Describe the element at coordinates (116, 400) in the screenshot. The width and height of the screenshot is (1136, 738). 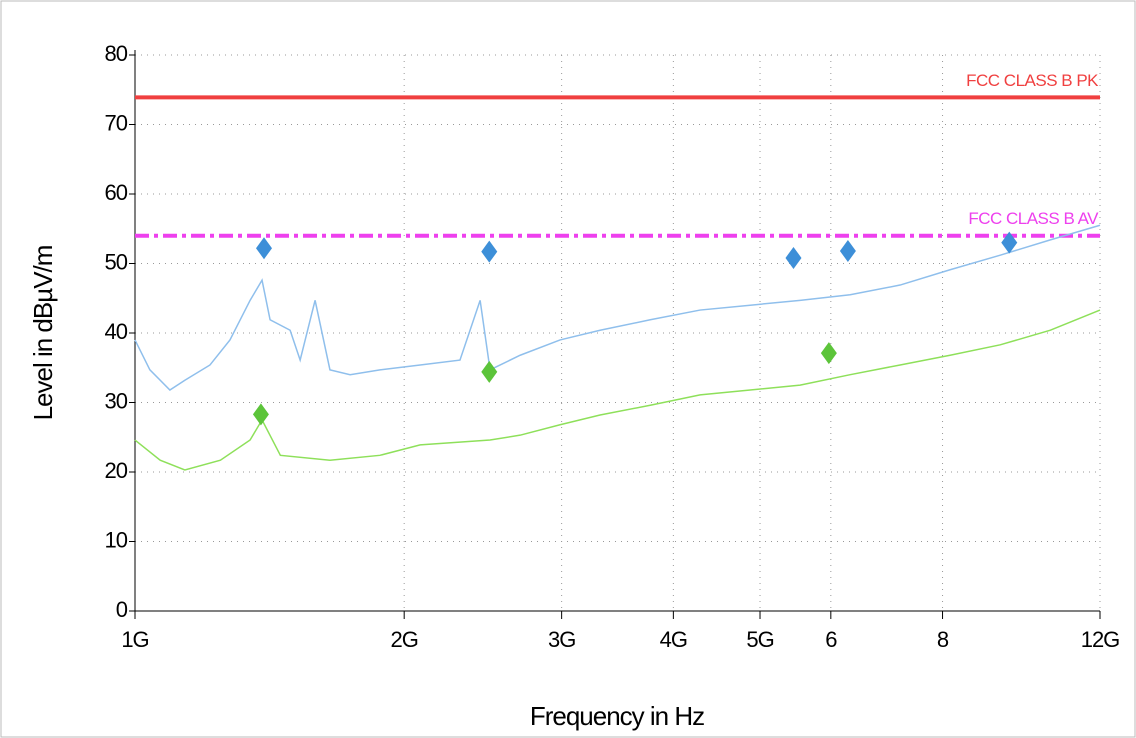
I see `y-tick-label: 30` at that location.